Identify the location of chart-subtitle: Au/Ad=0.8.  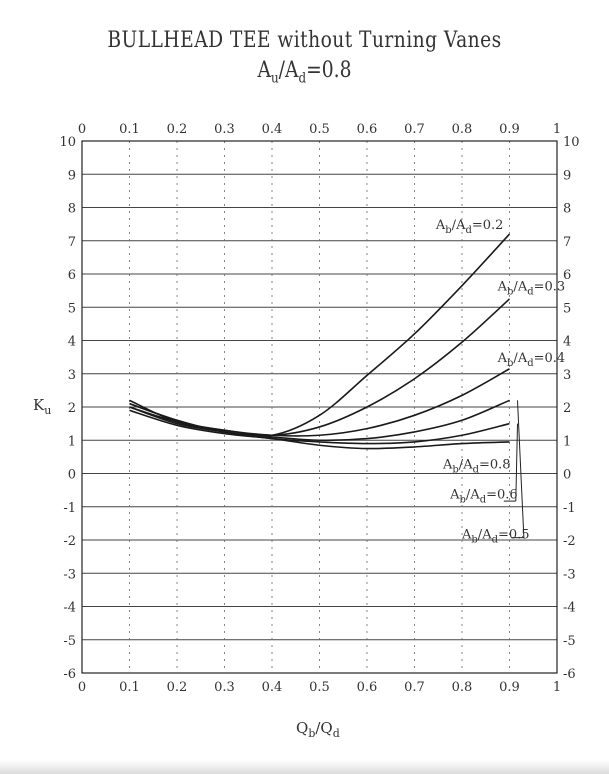
(305, 72).